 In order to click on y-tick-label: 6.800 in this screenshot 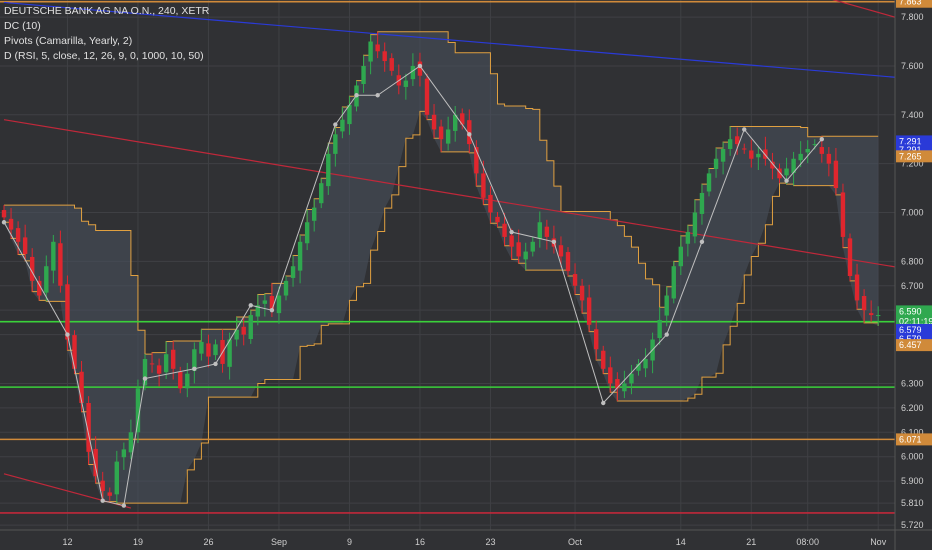, I will do `click(912, 261)`.